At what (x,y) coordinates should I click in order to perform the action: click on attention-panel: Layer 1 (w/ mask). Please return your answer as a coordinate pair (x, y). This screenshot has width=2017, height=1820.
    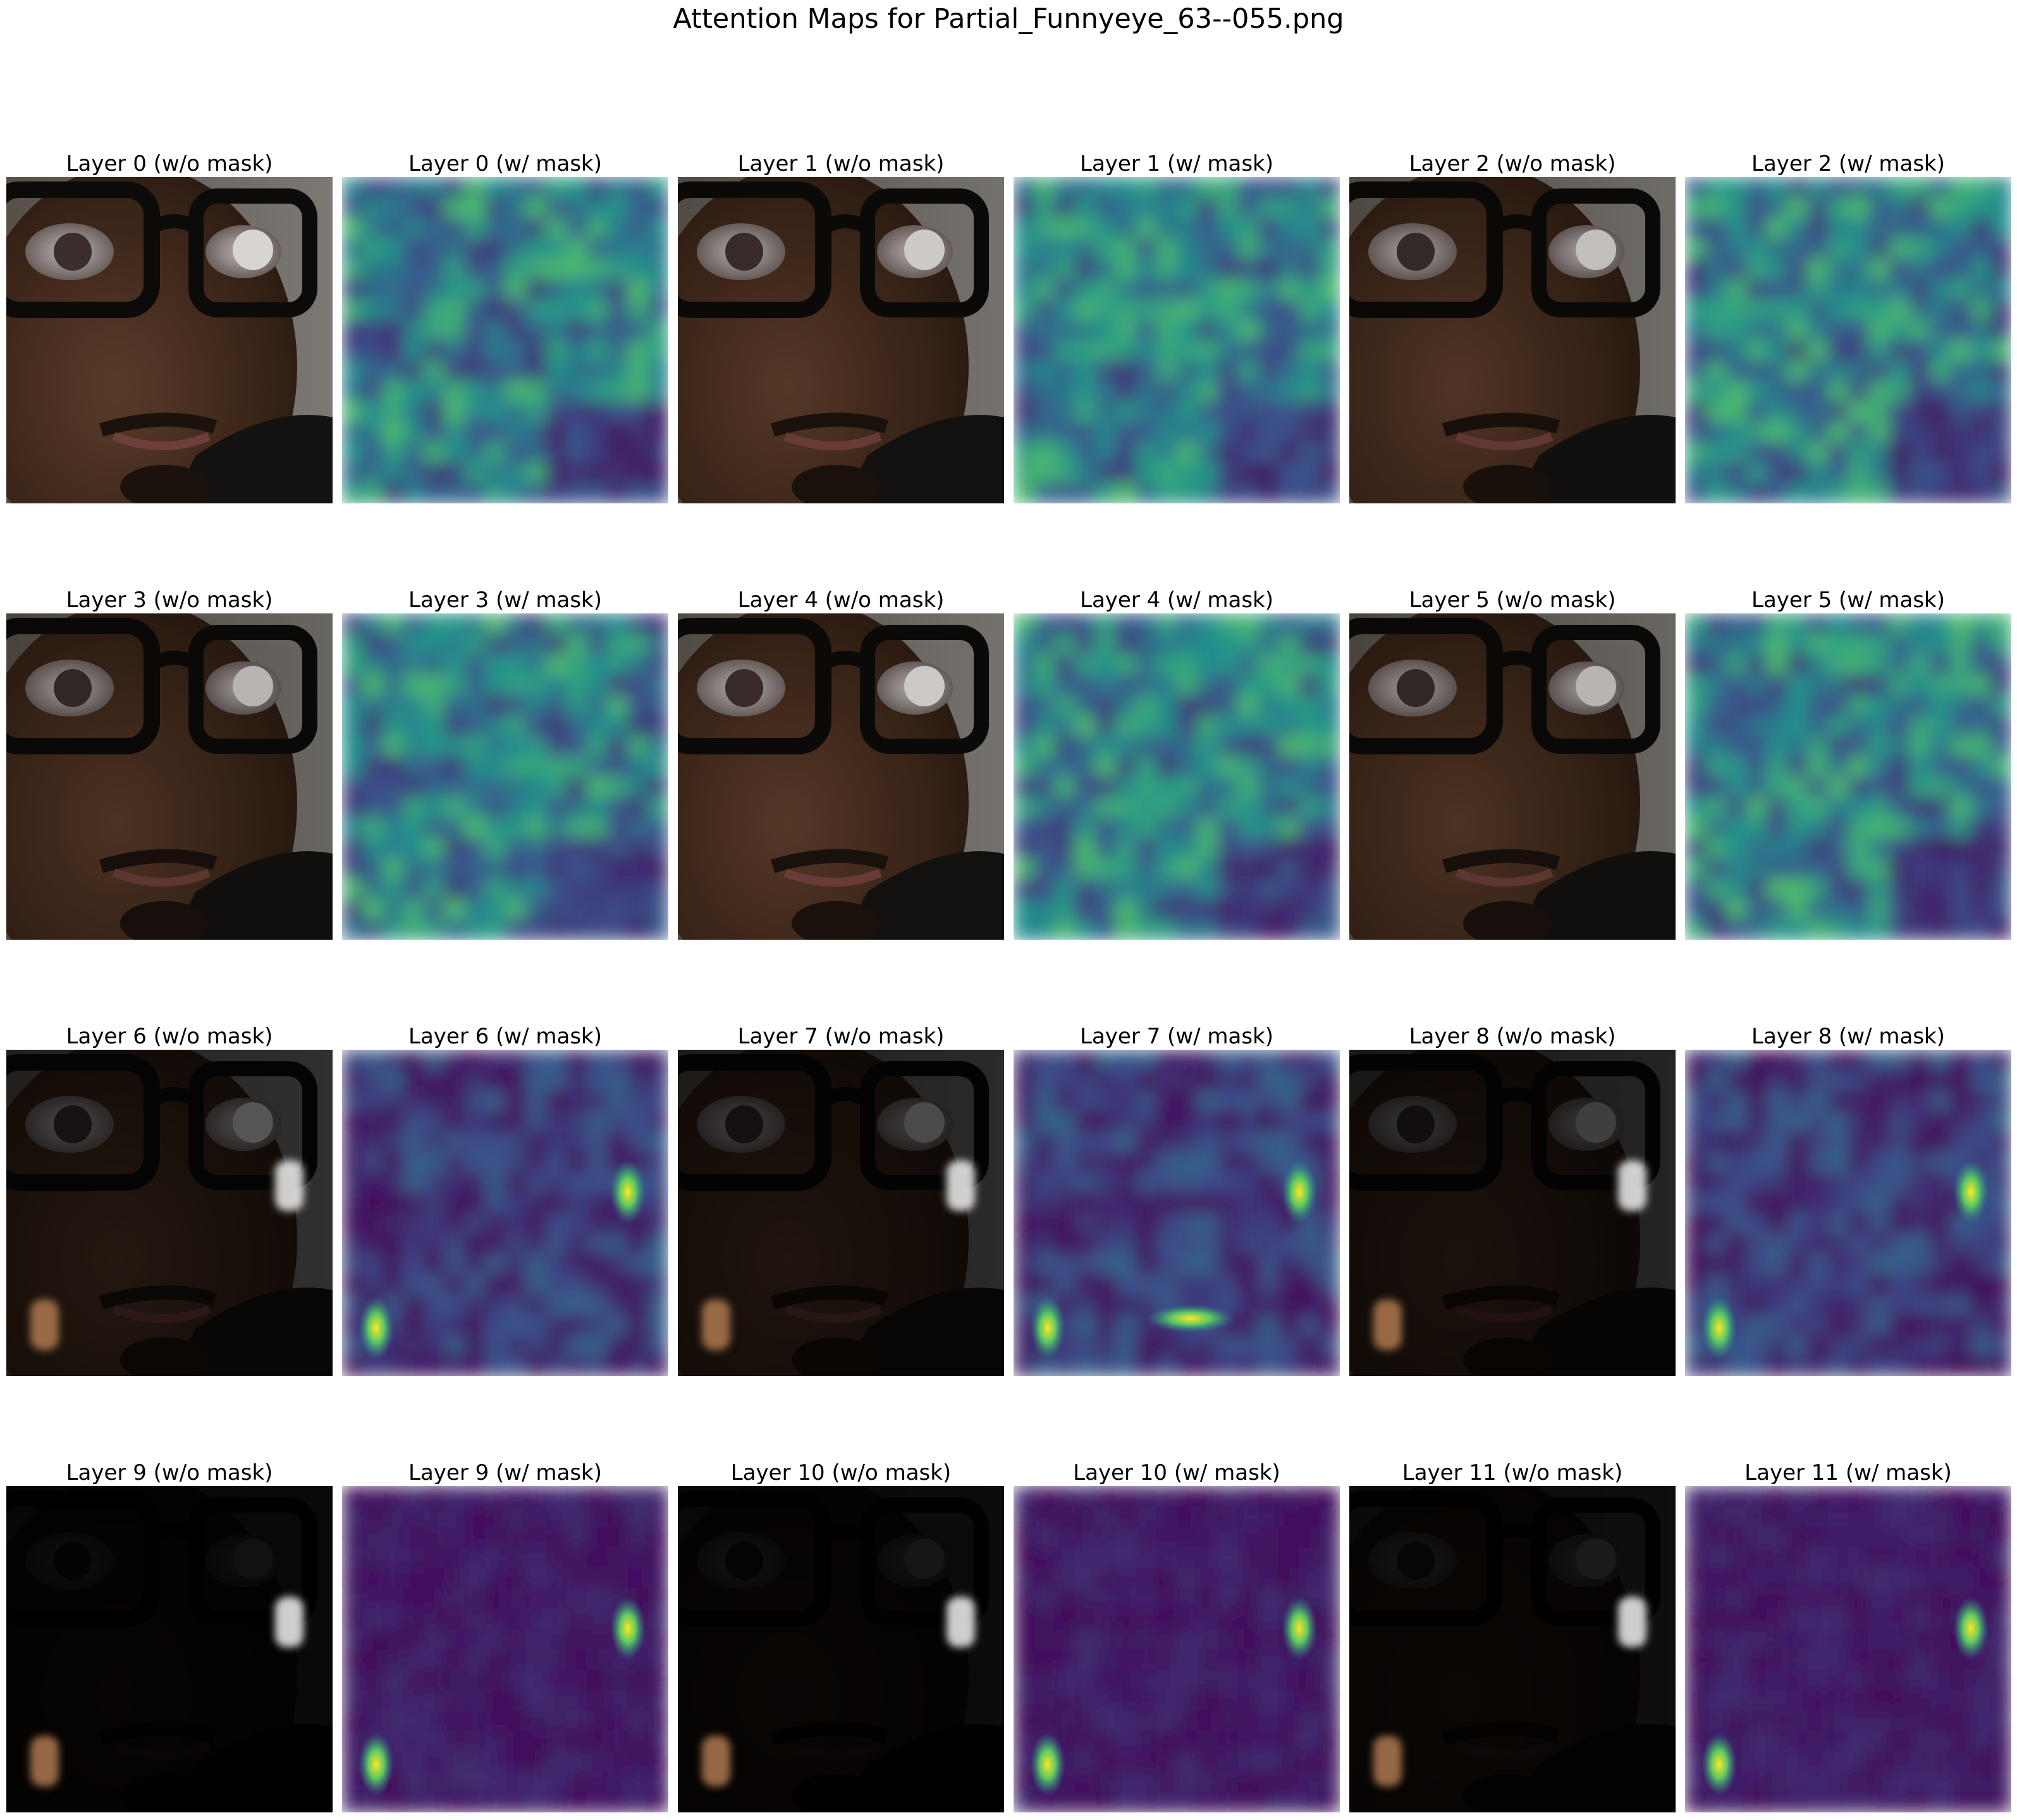
    Looking at the image, I should click on (1177, 327).